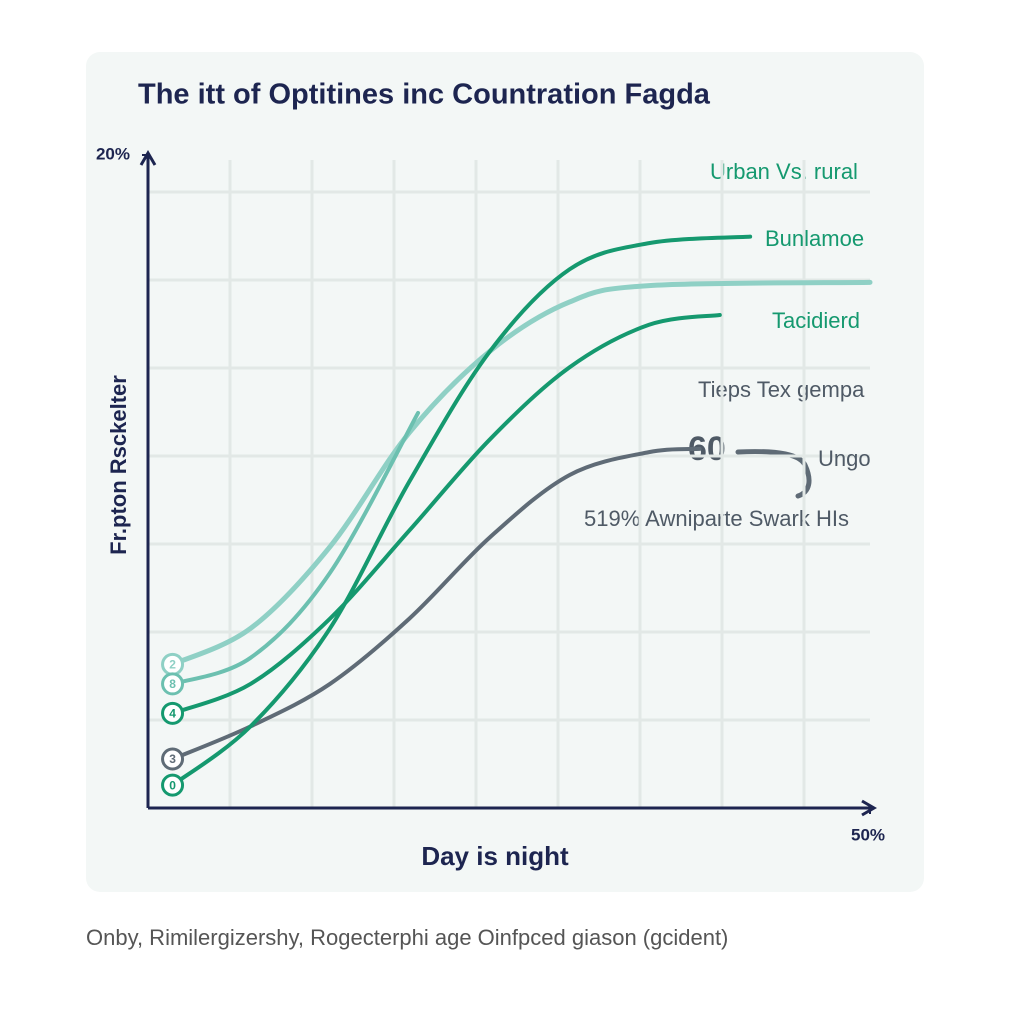 The width and height of the screenshot is (1024, 1024). Describe the element at coordinates (118, 465) in the screenshot. I see `y-axis-label: Fr.pton Rsckelter` at that location.